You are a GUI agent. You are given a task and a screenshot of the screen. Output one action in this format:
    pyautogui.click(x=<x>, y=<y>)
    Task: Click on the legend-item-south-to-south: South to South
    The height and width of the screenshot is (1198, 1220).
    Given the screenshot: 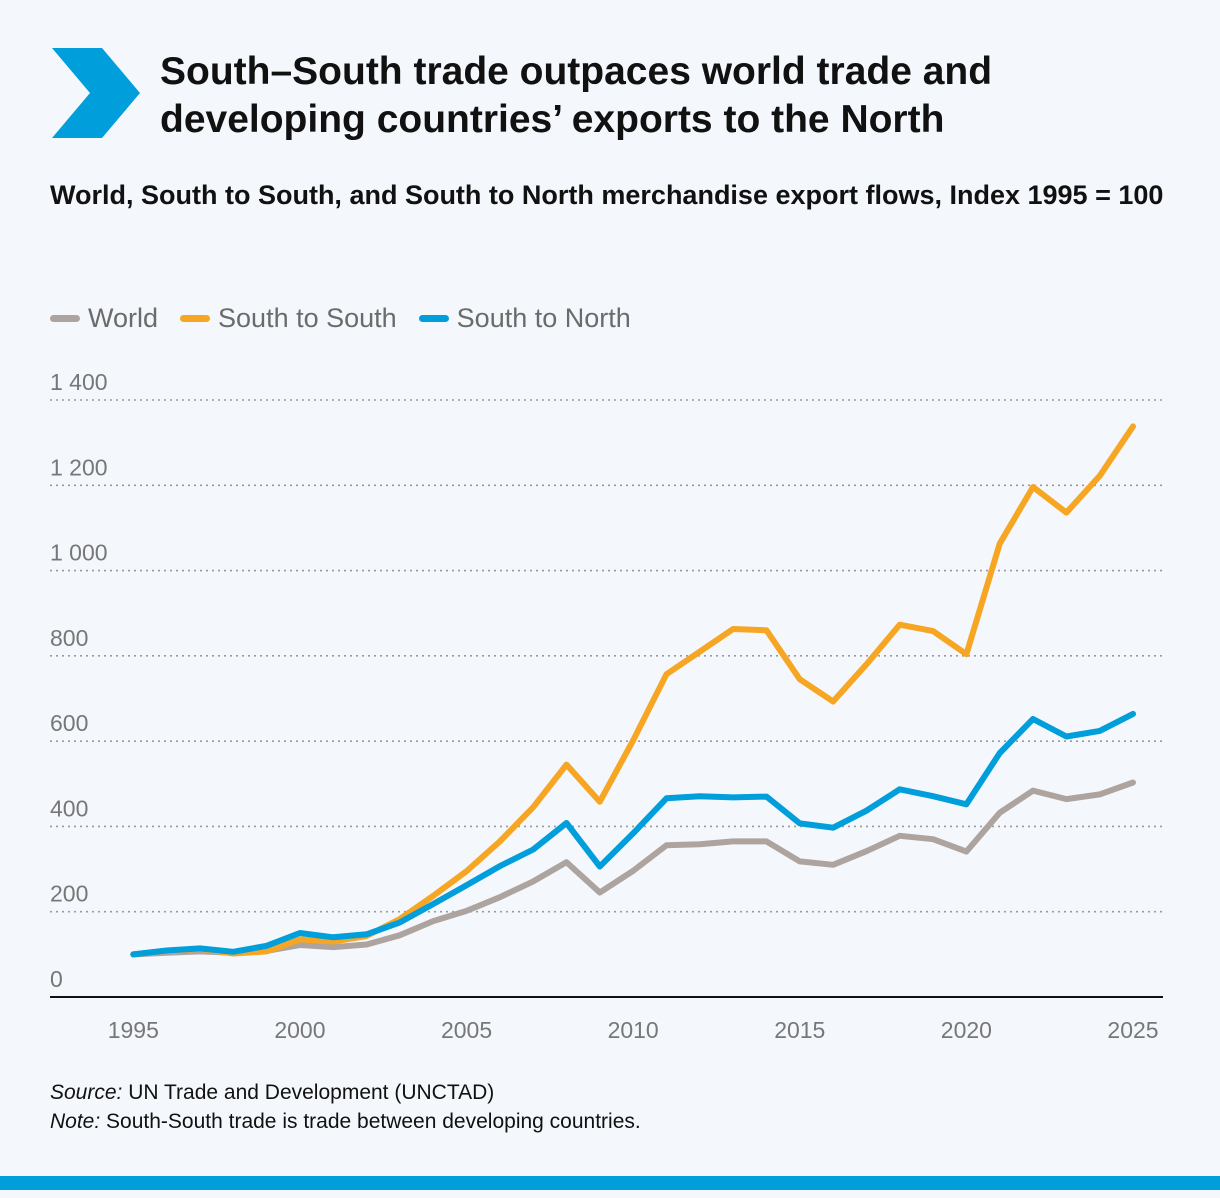 What is the action you would take?
    pyautogui.click(x=288, y=318)
    